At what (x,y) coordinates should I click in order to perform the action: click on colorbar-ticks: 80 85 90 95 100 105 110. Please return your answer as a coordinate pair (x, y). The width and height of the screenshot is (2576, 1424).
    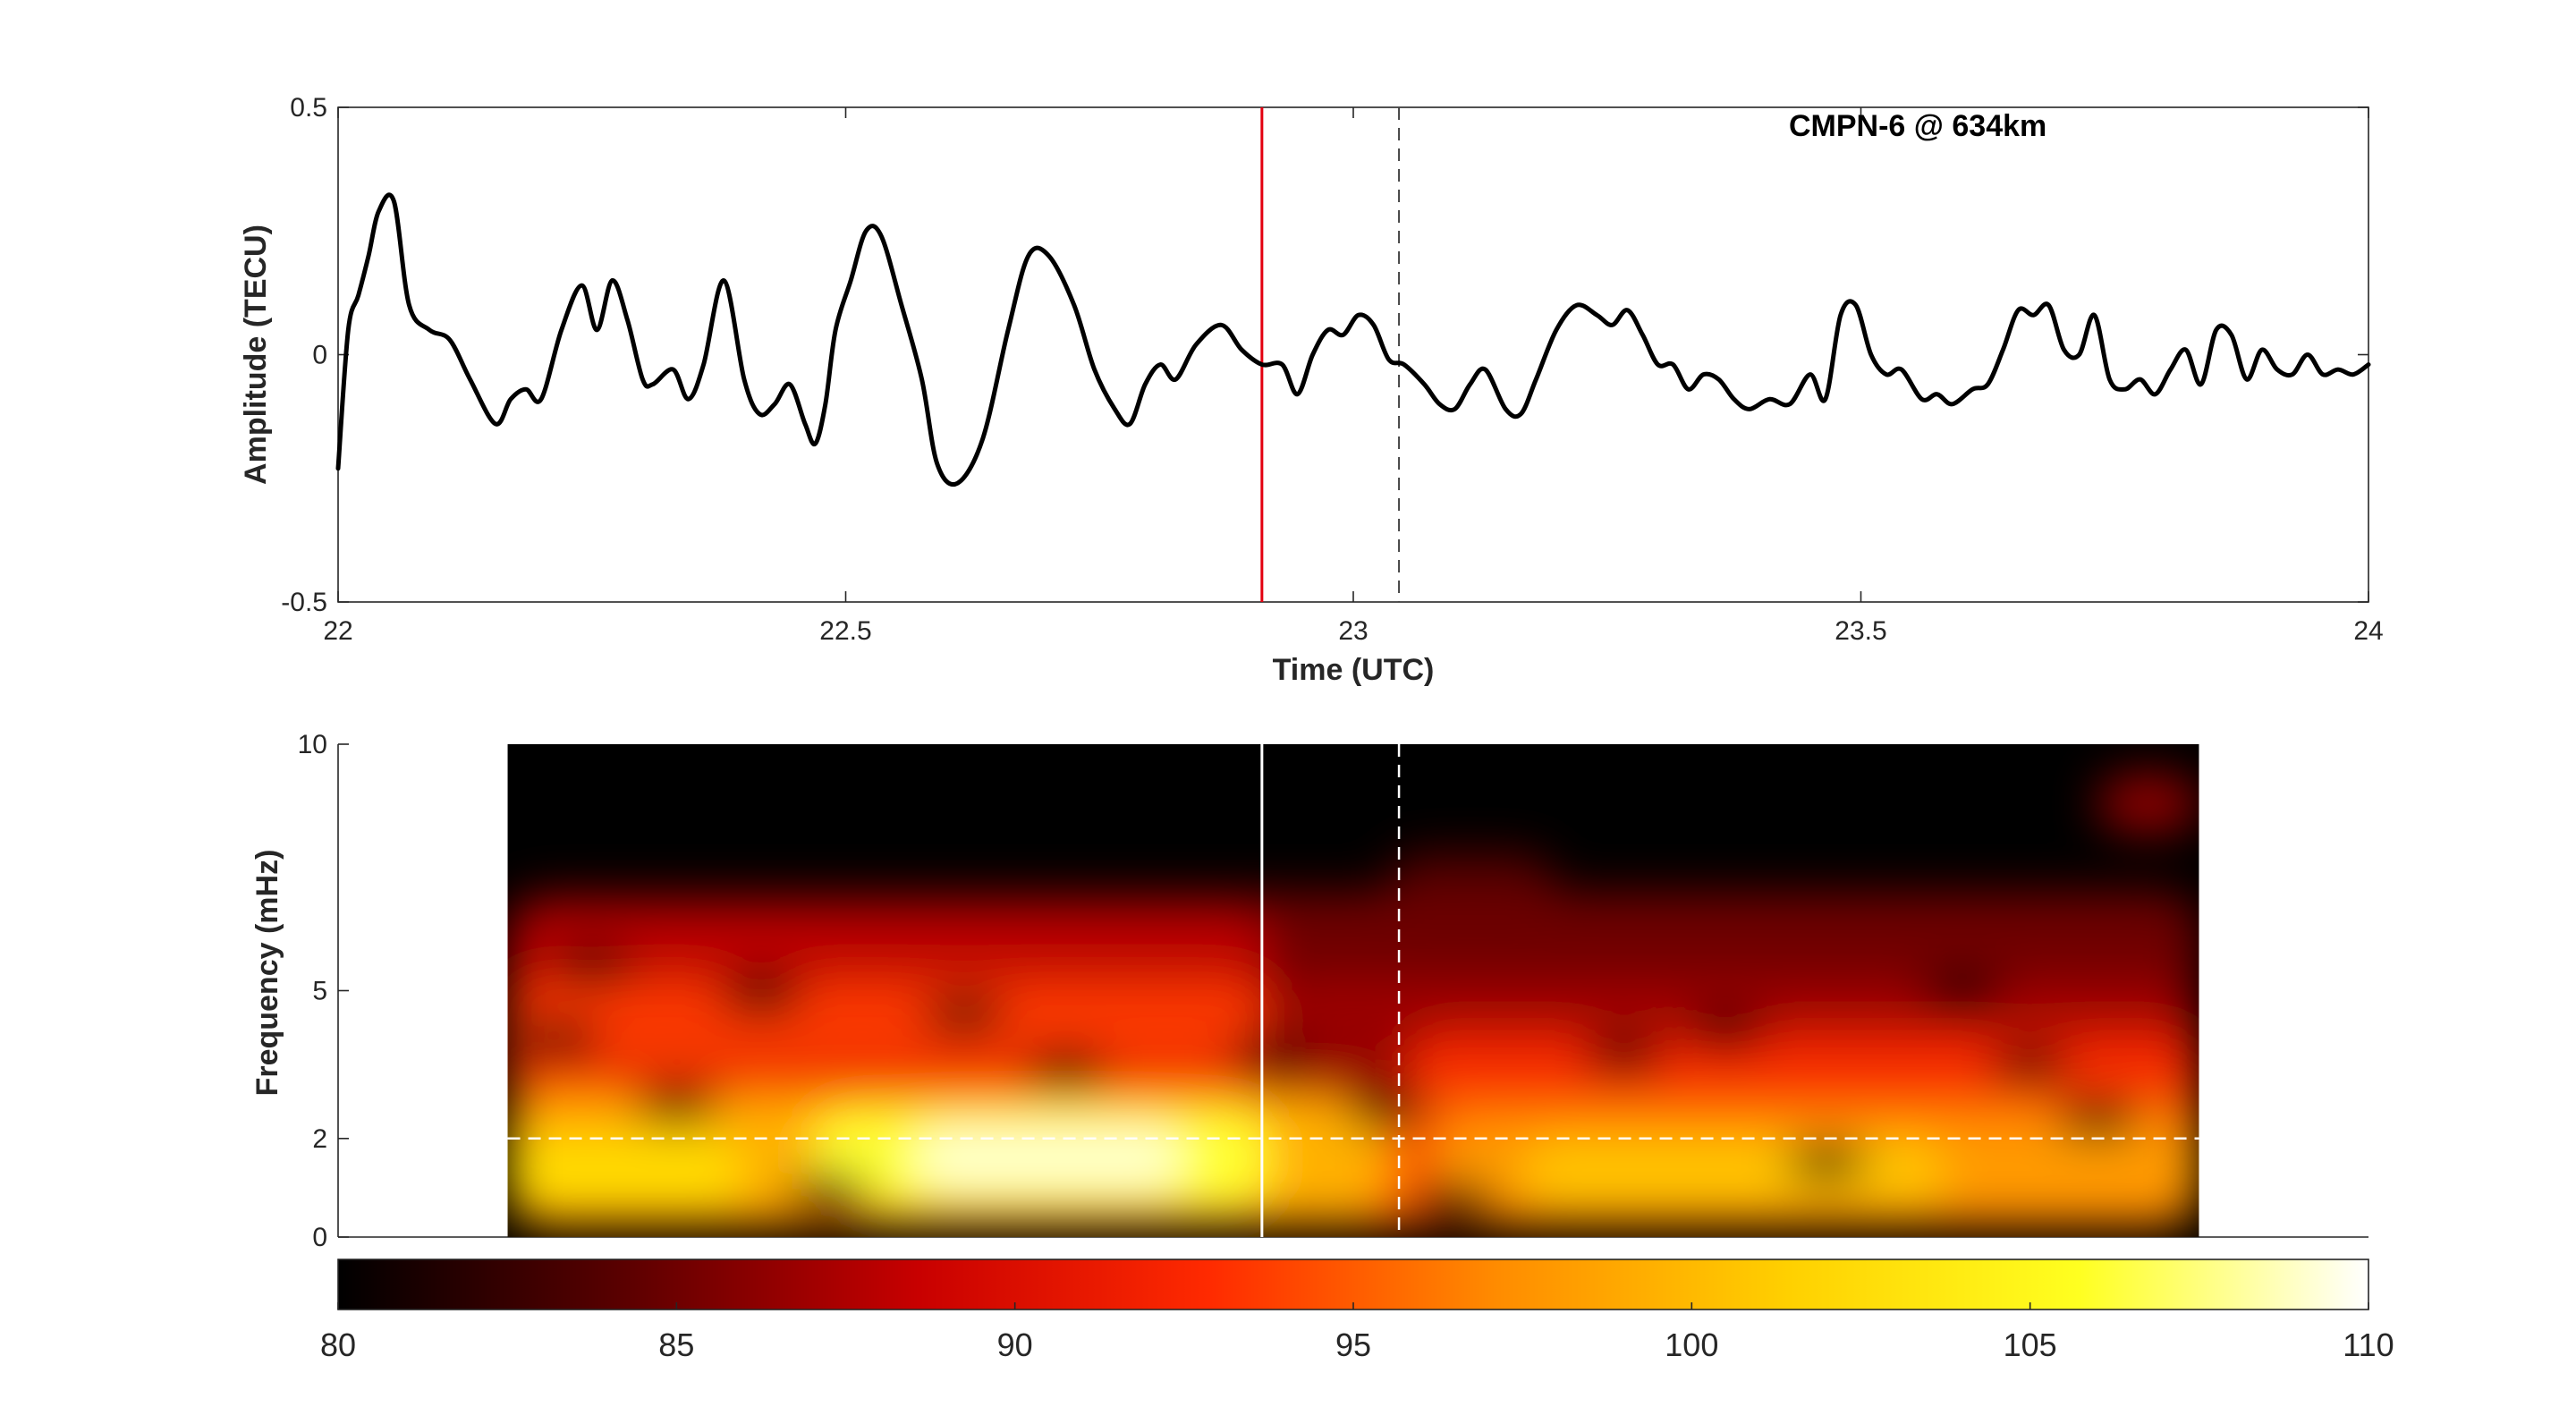
    Looking at the image, I should click on (1357, 1332).